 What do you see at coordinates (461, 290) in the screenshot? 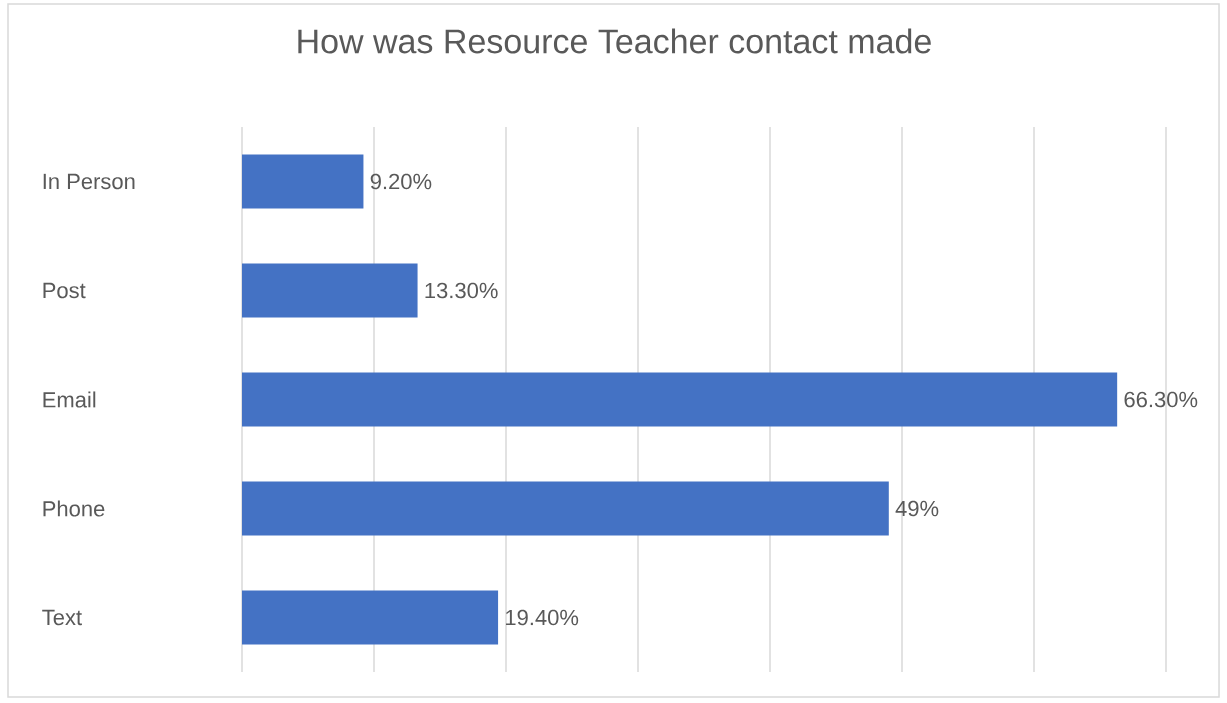
I see `data-label: 13.30%` at bounding box center [461, 290].